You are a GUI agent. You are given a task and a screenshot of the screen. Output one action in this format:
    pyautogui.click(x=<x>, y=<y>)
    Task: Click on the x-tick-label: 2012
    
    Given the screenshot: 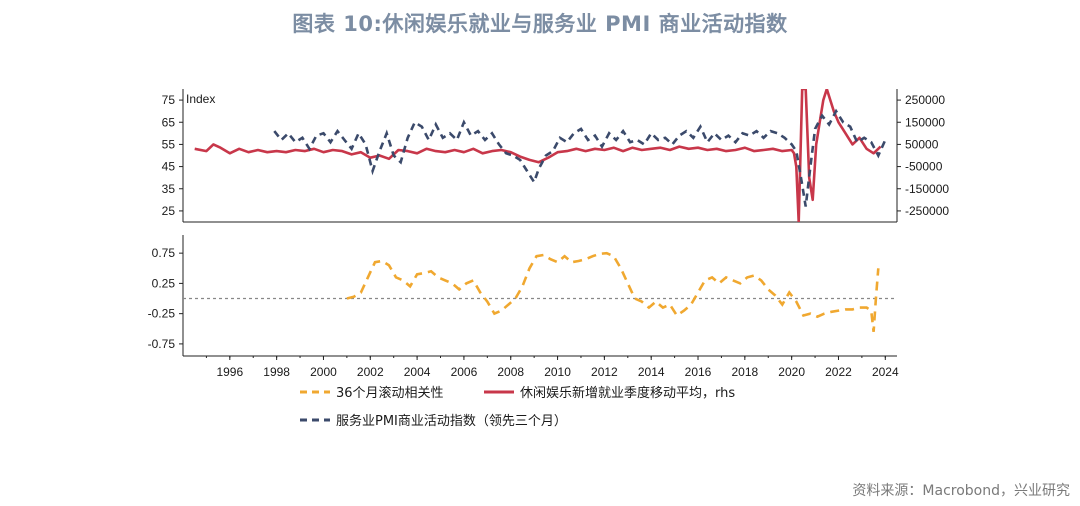 What is the action you would take?
    pyautogui.click(x=604, y=372)
    